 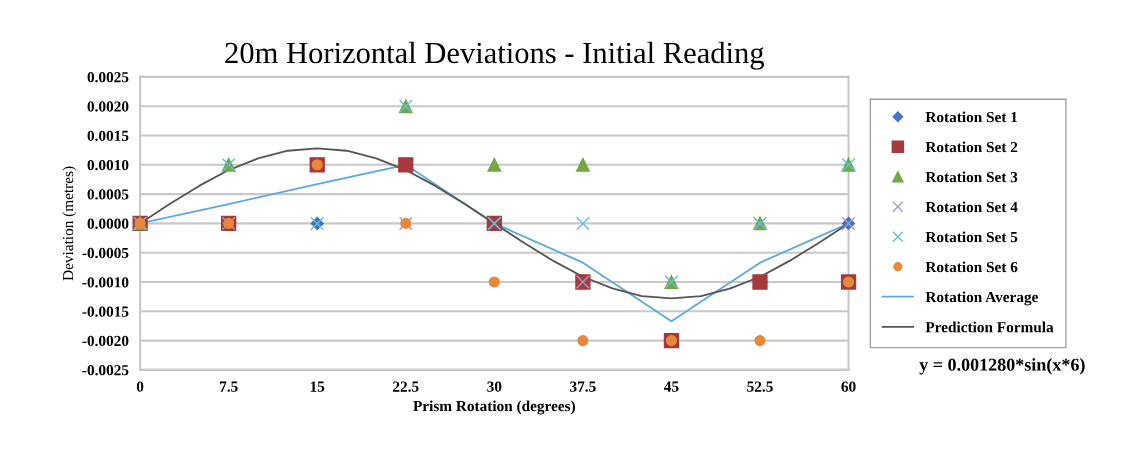 What do you see at coordinates (108, 106) in the screenshot?
I see `y-tick-label: 0.0020` at bounding box center [108, 106].